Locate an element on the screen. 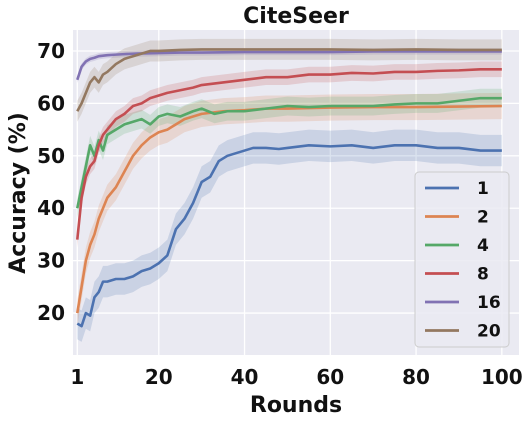 This screenshot has height=424, width=532. legend: 1 2 4 8 16 20 is located at coordinates (462, 259).